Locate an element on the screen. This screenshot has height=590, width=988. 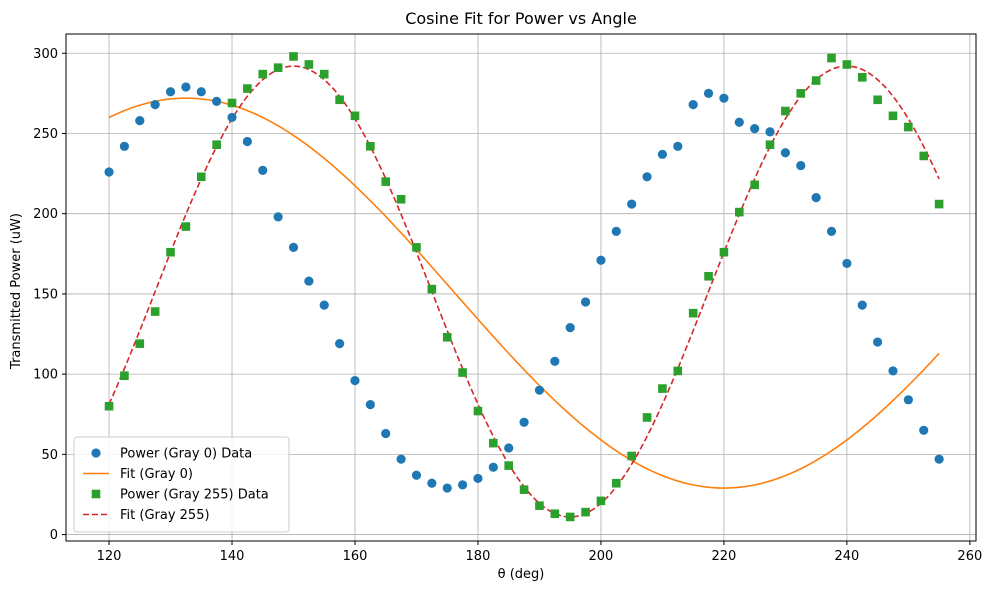
y-tick-label: 0 is located at coordinates (54, 535).